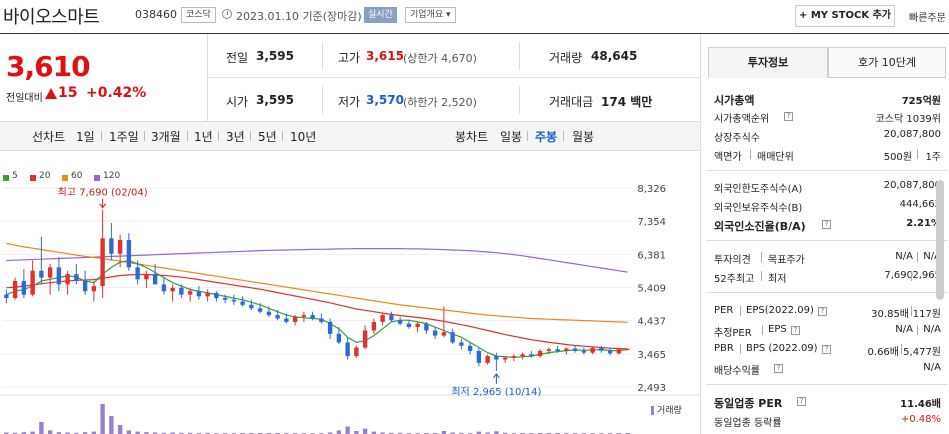 The image size is (949, 434). Describe the element at coordinates (583, 137) in the screenshot. I see `tab-monthly: 월봉` at that location.